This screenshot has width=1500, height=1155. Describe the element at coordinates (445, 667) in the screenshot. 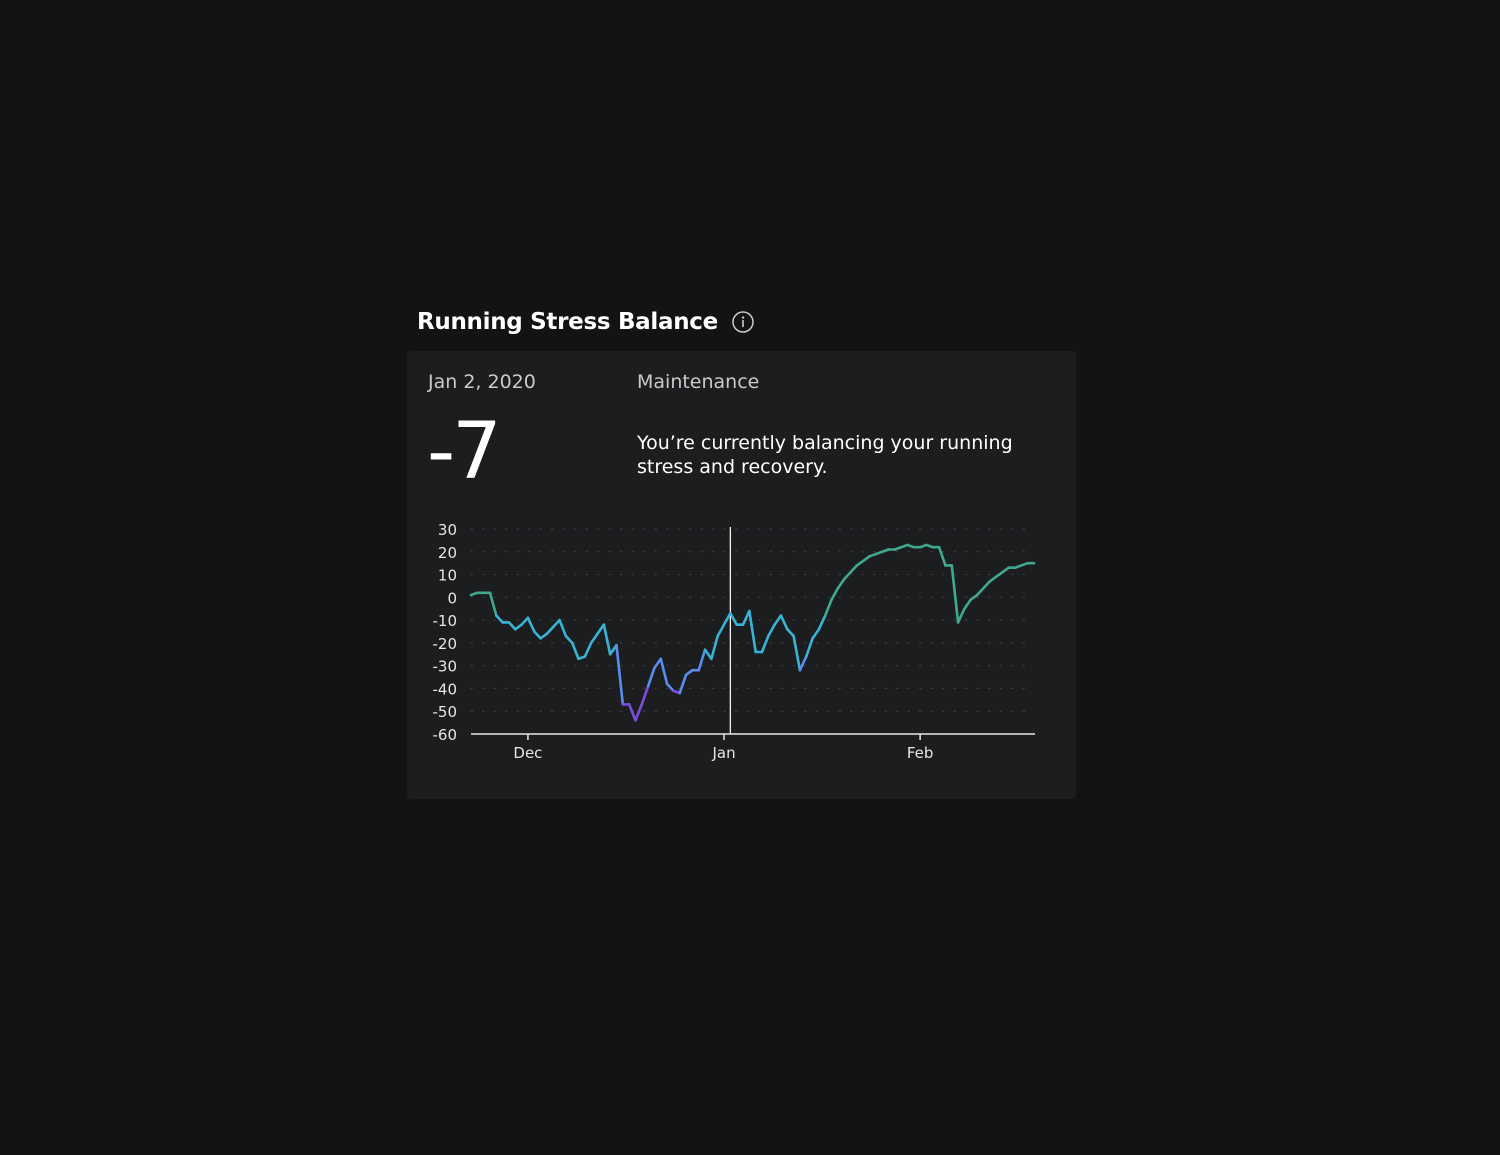

I see `y-tick-label: -30` at that location.